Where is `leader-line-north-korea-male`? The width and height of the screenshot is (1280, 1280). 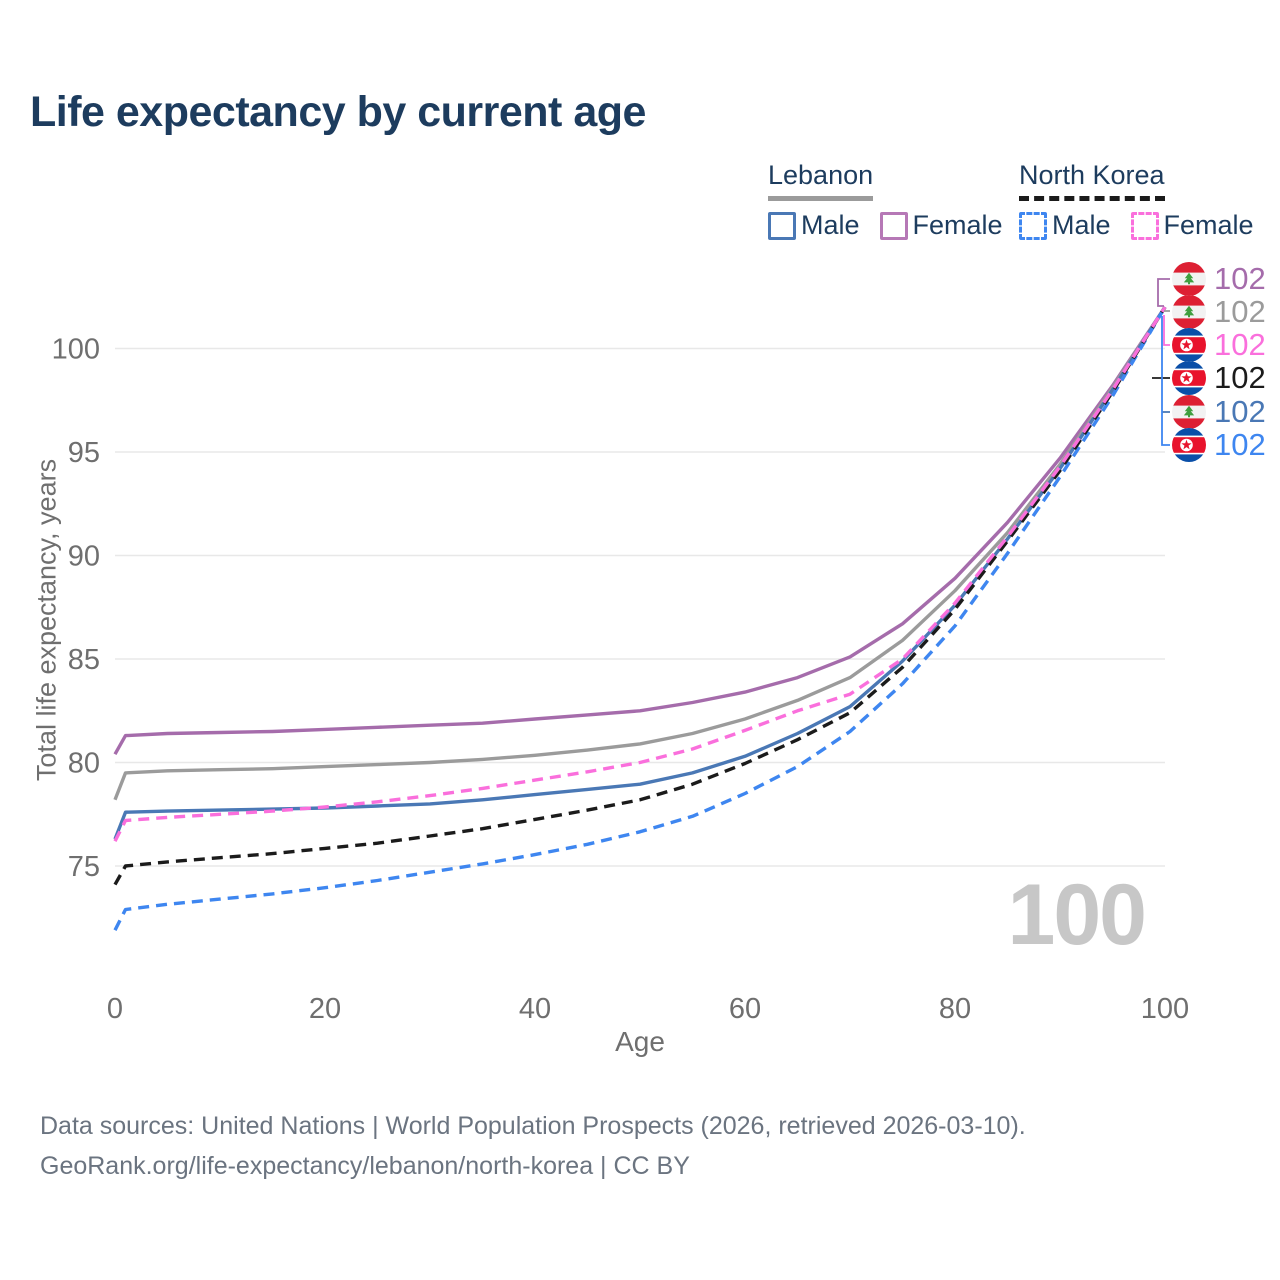
leader-line-north-korea-male is located at coordinates (1165, 381).